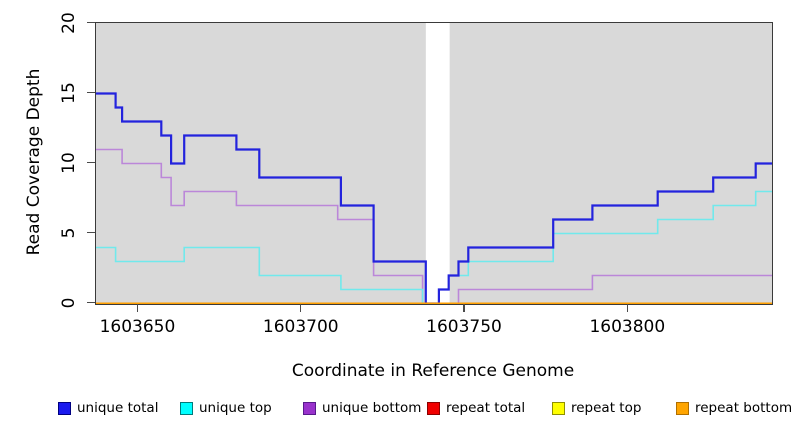 This screenshot has width=792, height=432. I want to click on y-tick-label: 0, so click(69, 302).